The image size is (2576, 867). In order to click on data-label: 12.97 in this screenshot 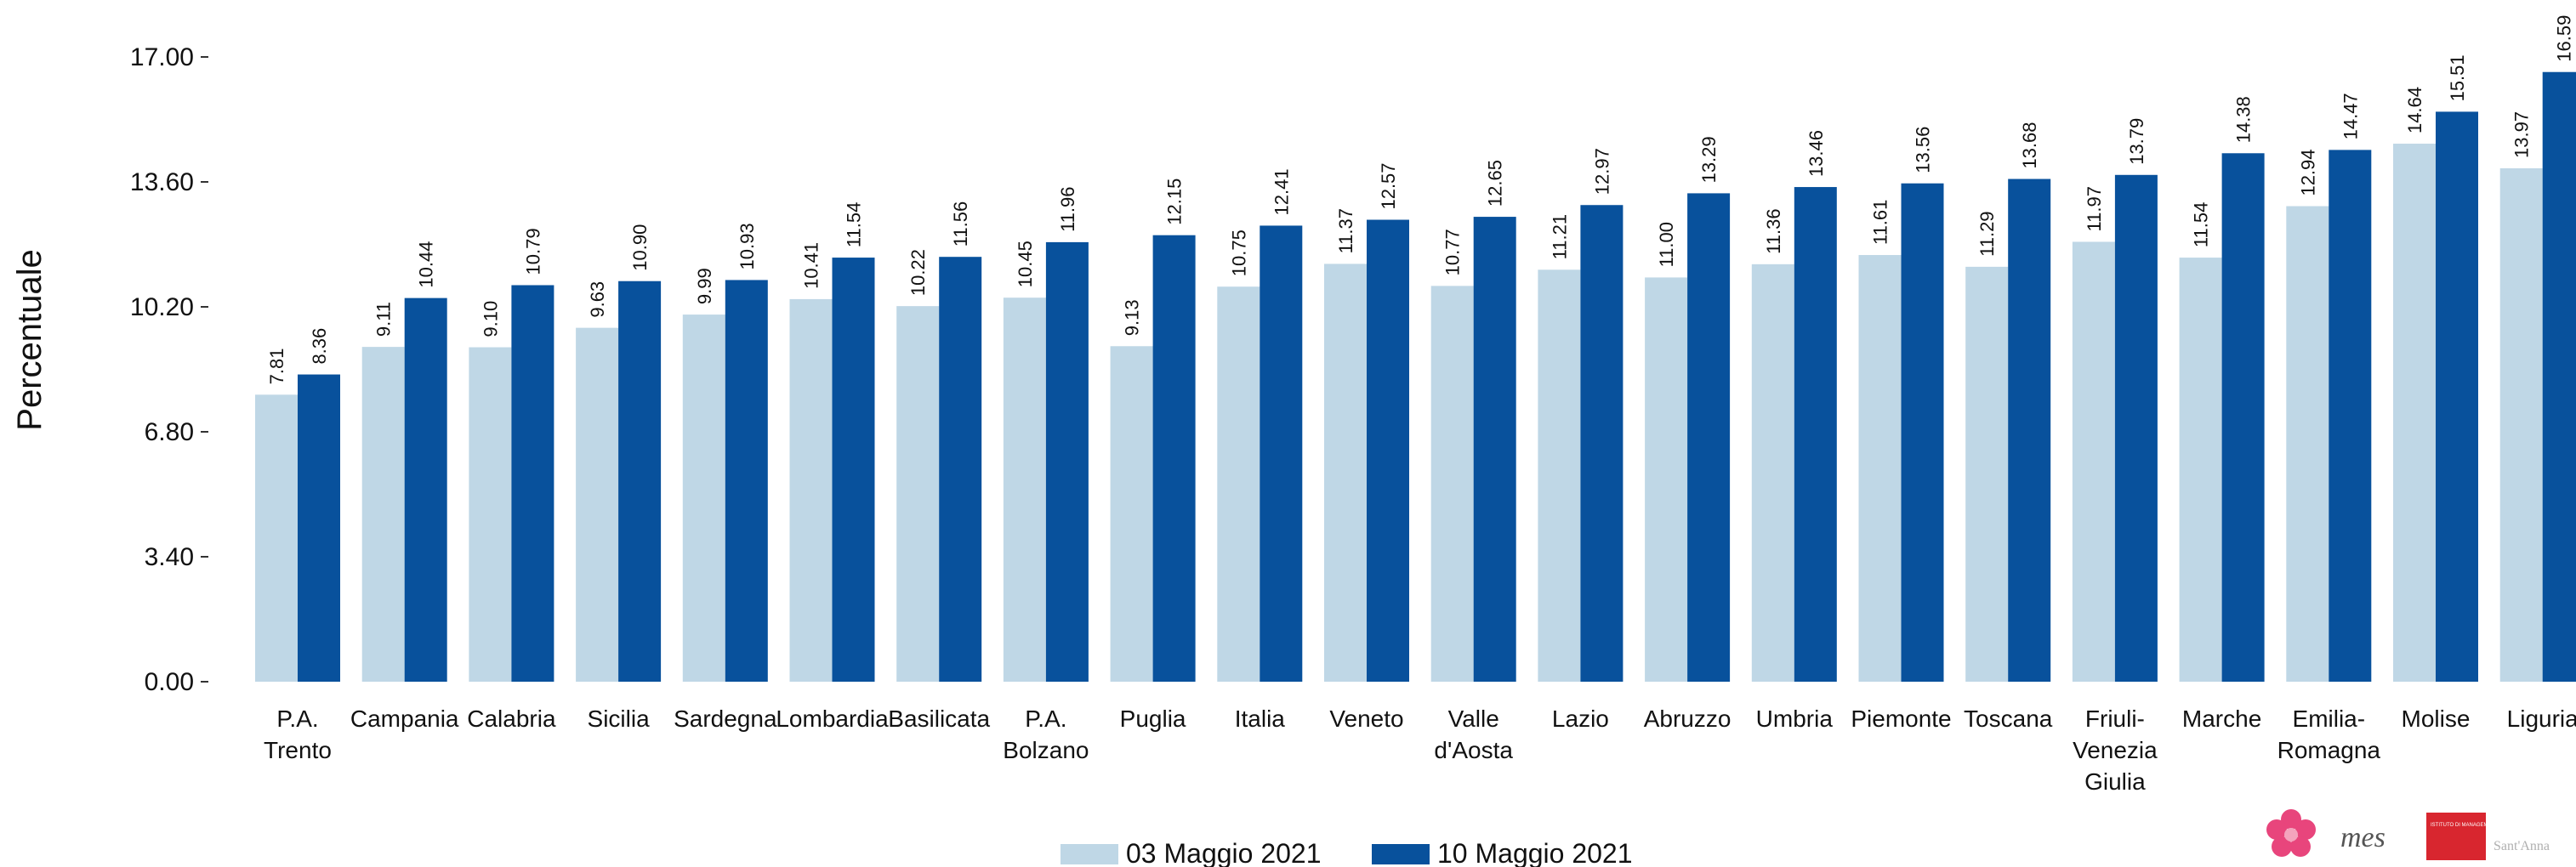, I will do `click(1601, 171)`.